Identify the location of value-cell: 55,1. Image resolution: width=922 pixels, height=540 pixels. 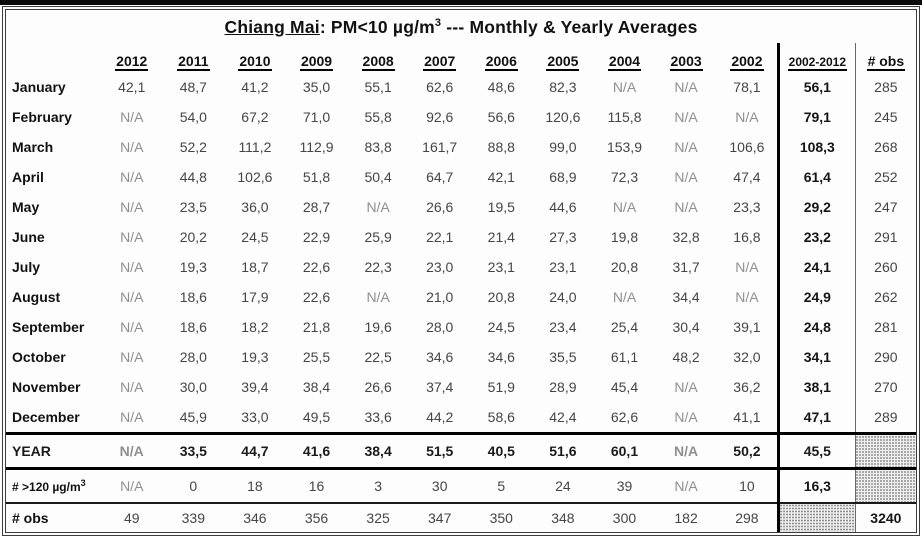
(378, 87).